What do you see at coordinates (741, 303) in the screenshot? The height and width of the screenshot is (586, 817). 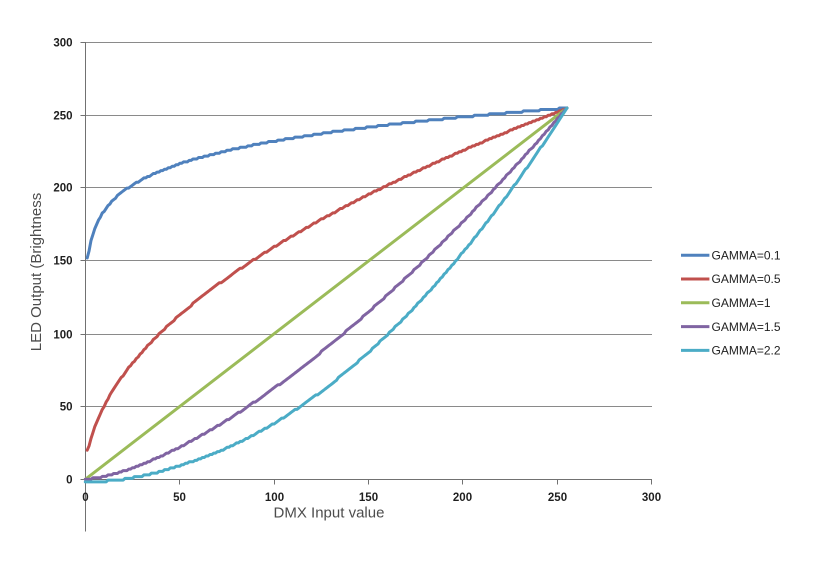 I see `svg-text: GAMMA=1` at bounding box center [741, 303].